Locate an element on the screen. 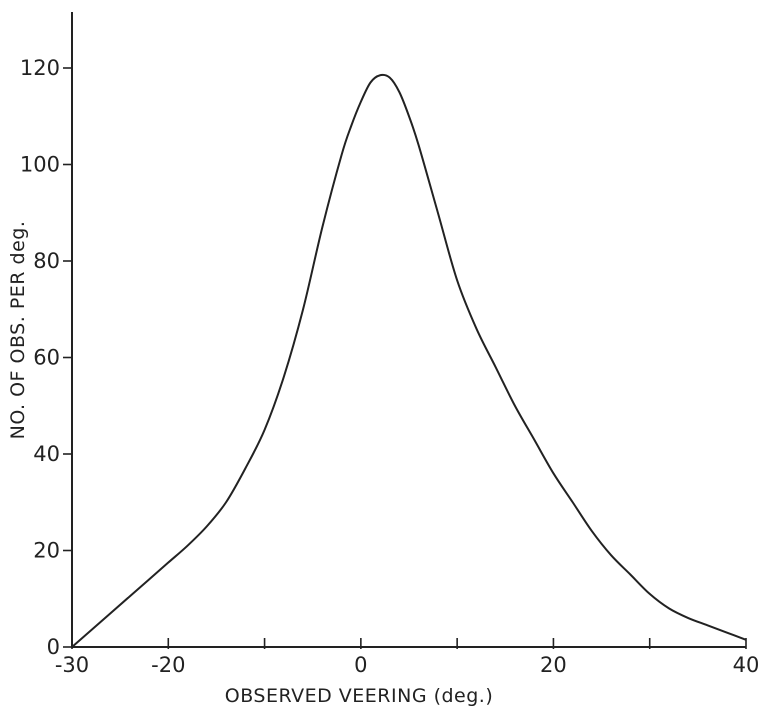  y-ticks: 0 20 40 60 80 100 120 is located at coordinates (46, 357).